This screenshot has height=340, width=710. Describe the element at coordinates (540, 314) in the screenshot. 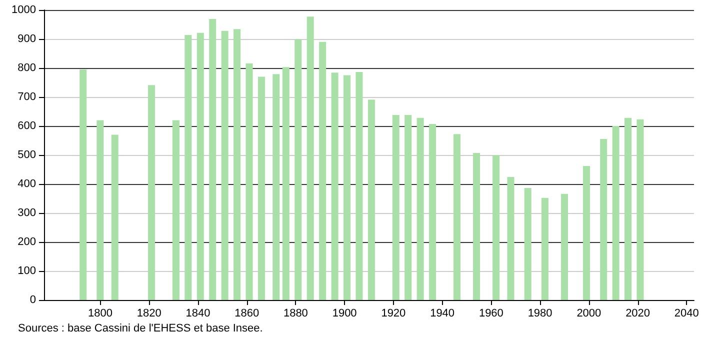

I see `x-tick-label: 1980` at that location.